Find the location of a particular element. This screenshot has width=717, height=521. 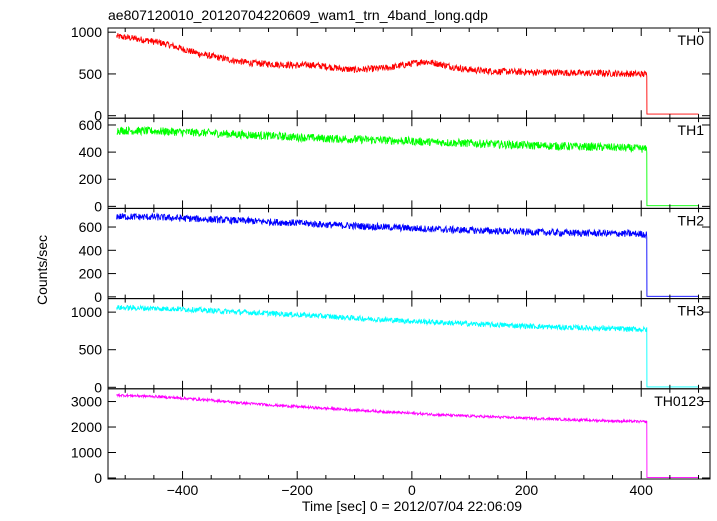

panel-name-label: TH0 is located at coordinates (691, 40).